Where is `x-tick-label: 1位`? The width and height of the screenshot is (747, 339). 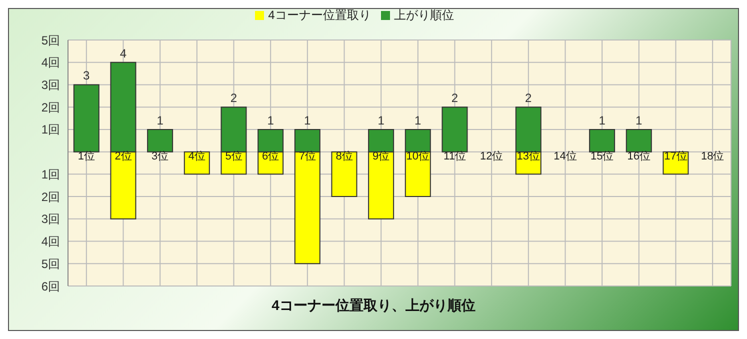 x-tick-label: 1位 is located at coordinates (86, 156).